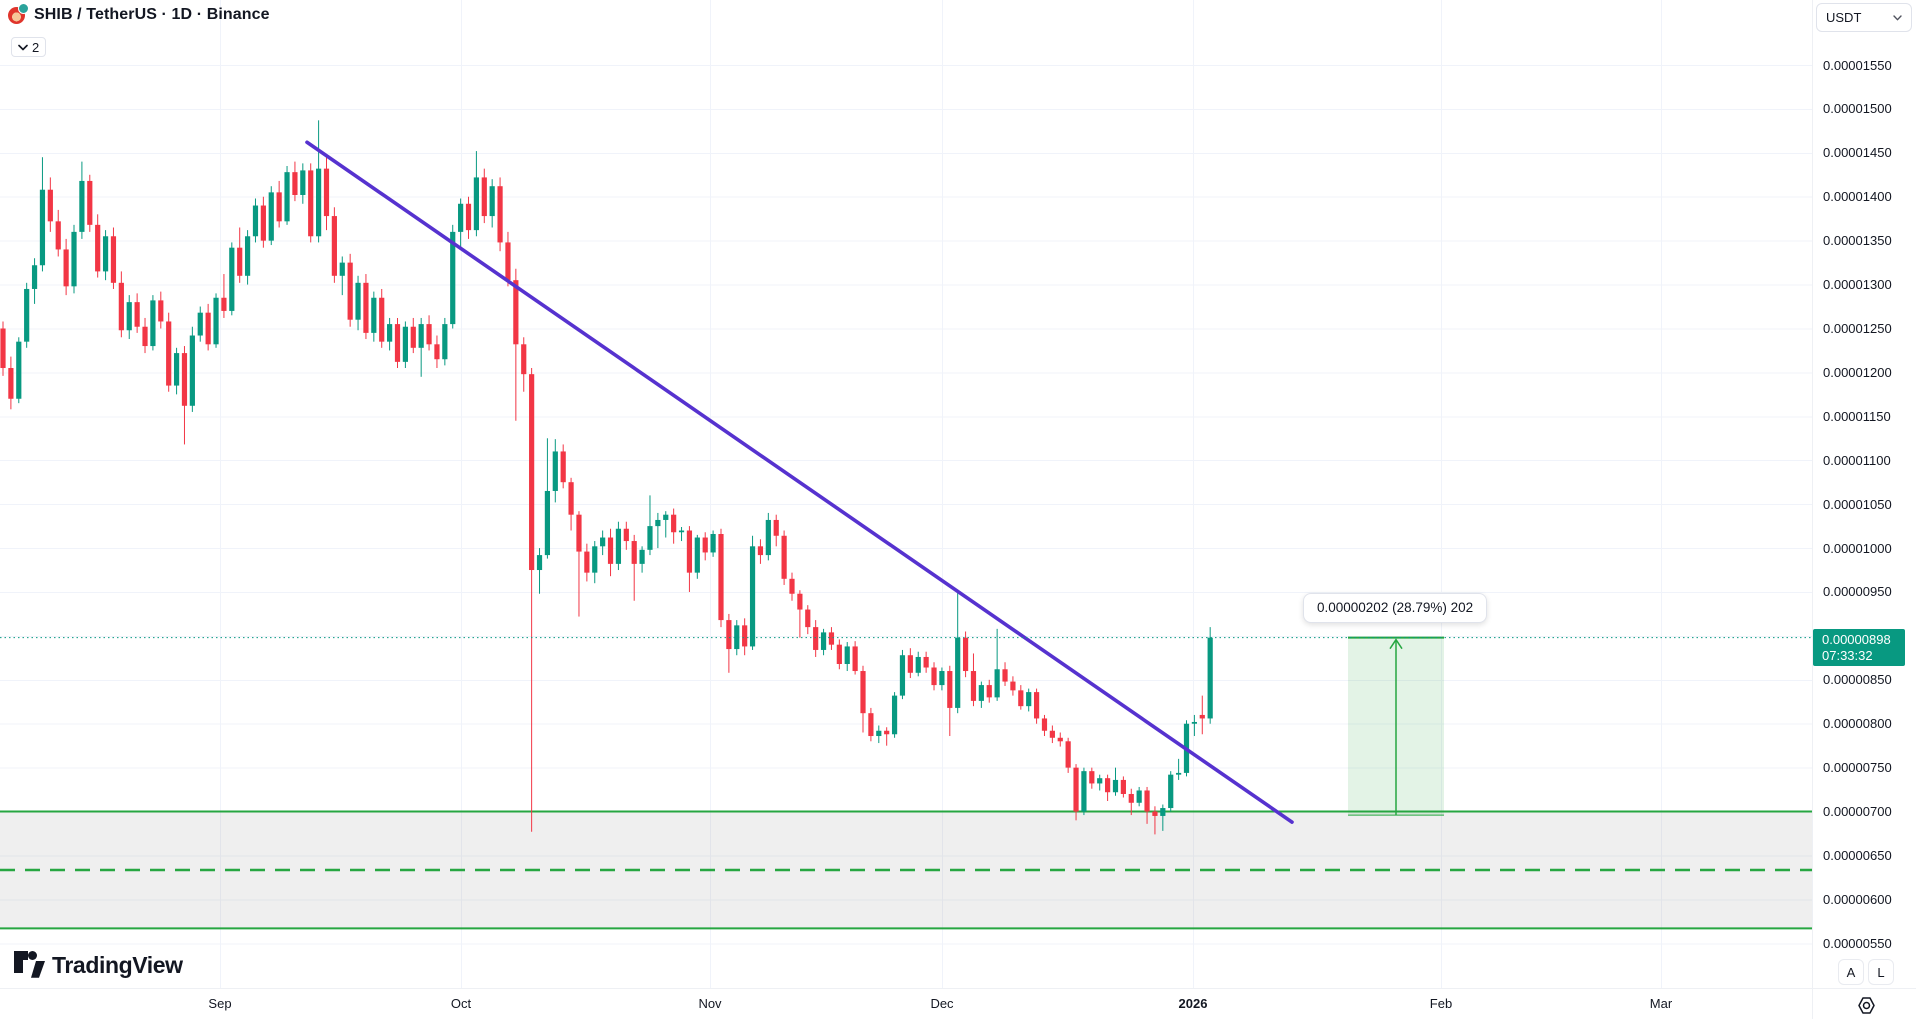 The height and width of the screenshot is (1019, 1916). I want to click on price-tick-label: 0.00001100, so click(1857, 460).